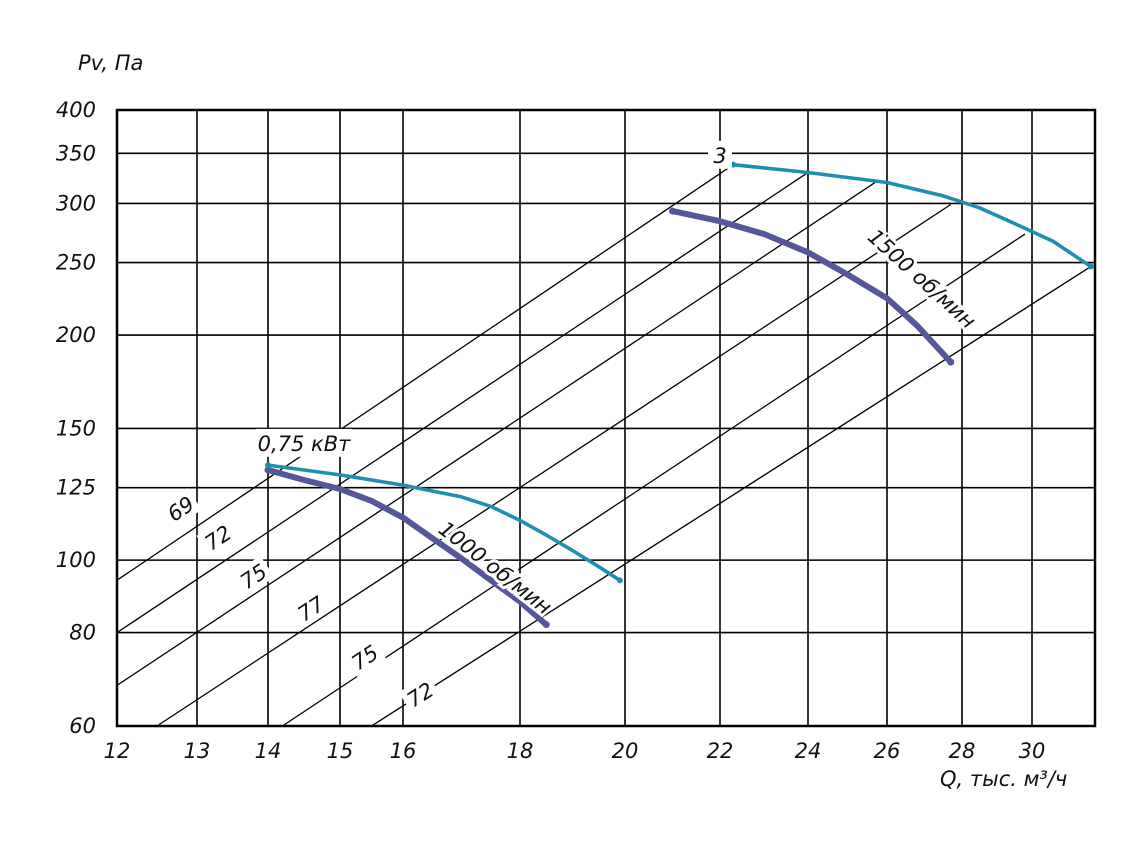  Describe the element at coordinates (1032, 751) in the screenshot. I see `x-tick-label: 30` at that location.